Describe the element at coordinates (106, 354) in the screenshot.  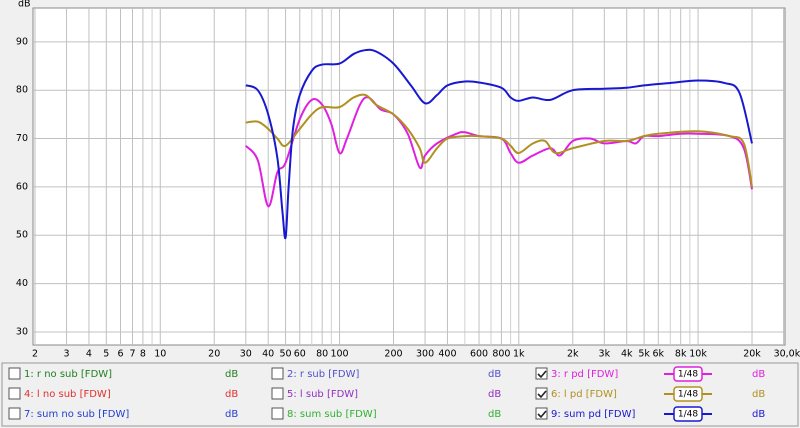
I see `x-tick-label: 5` at that location.